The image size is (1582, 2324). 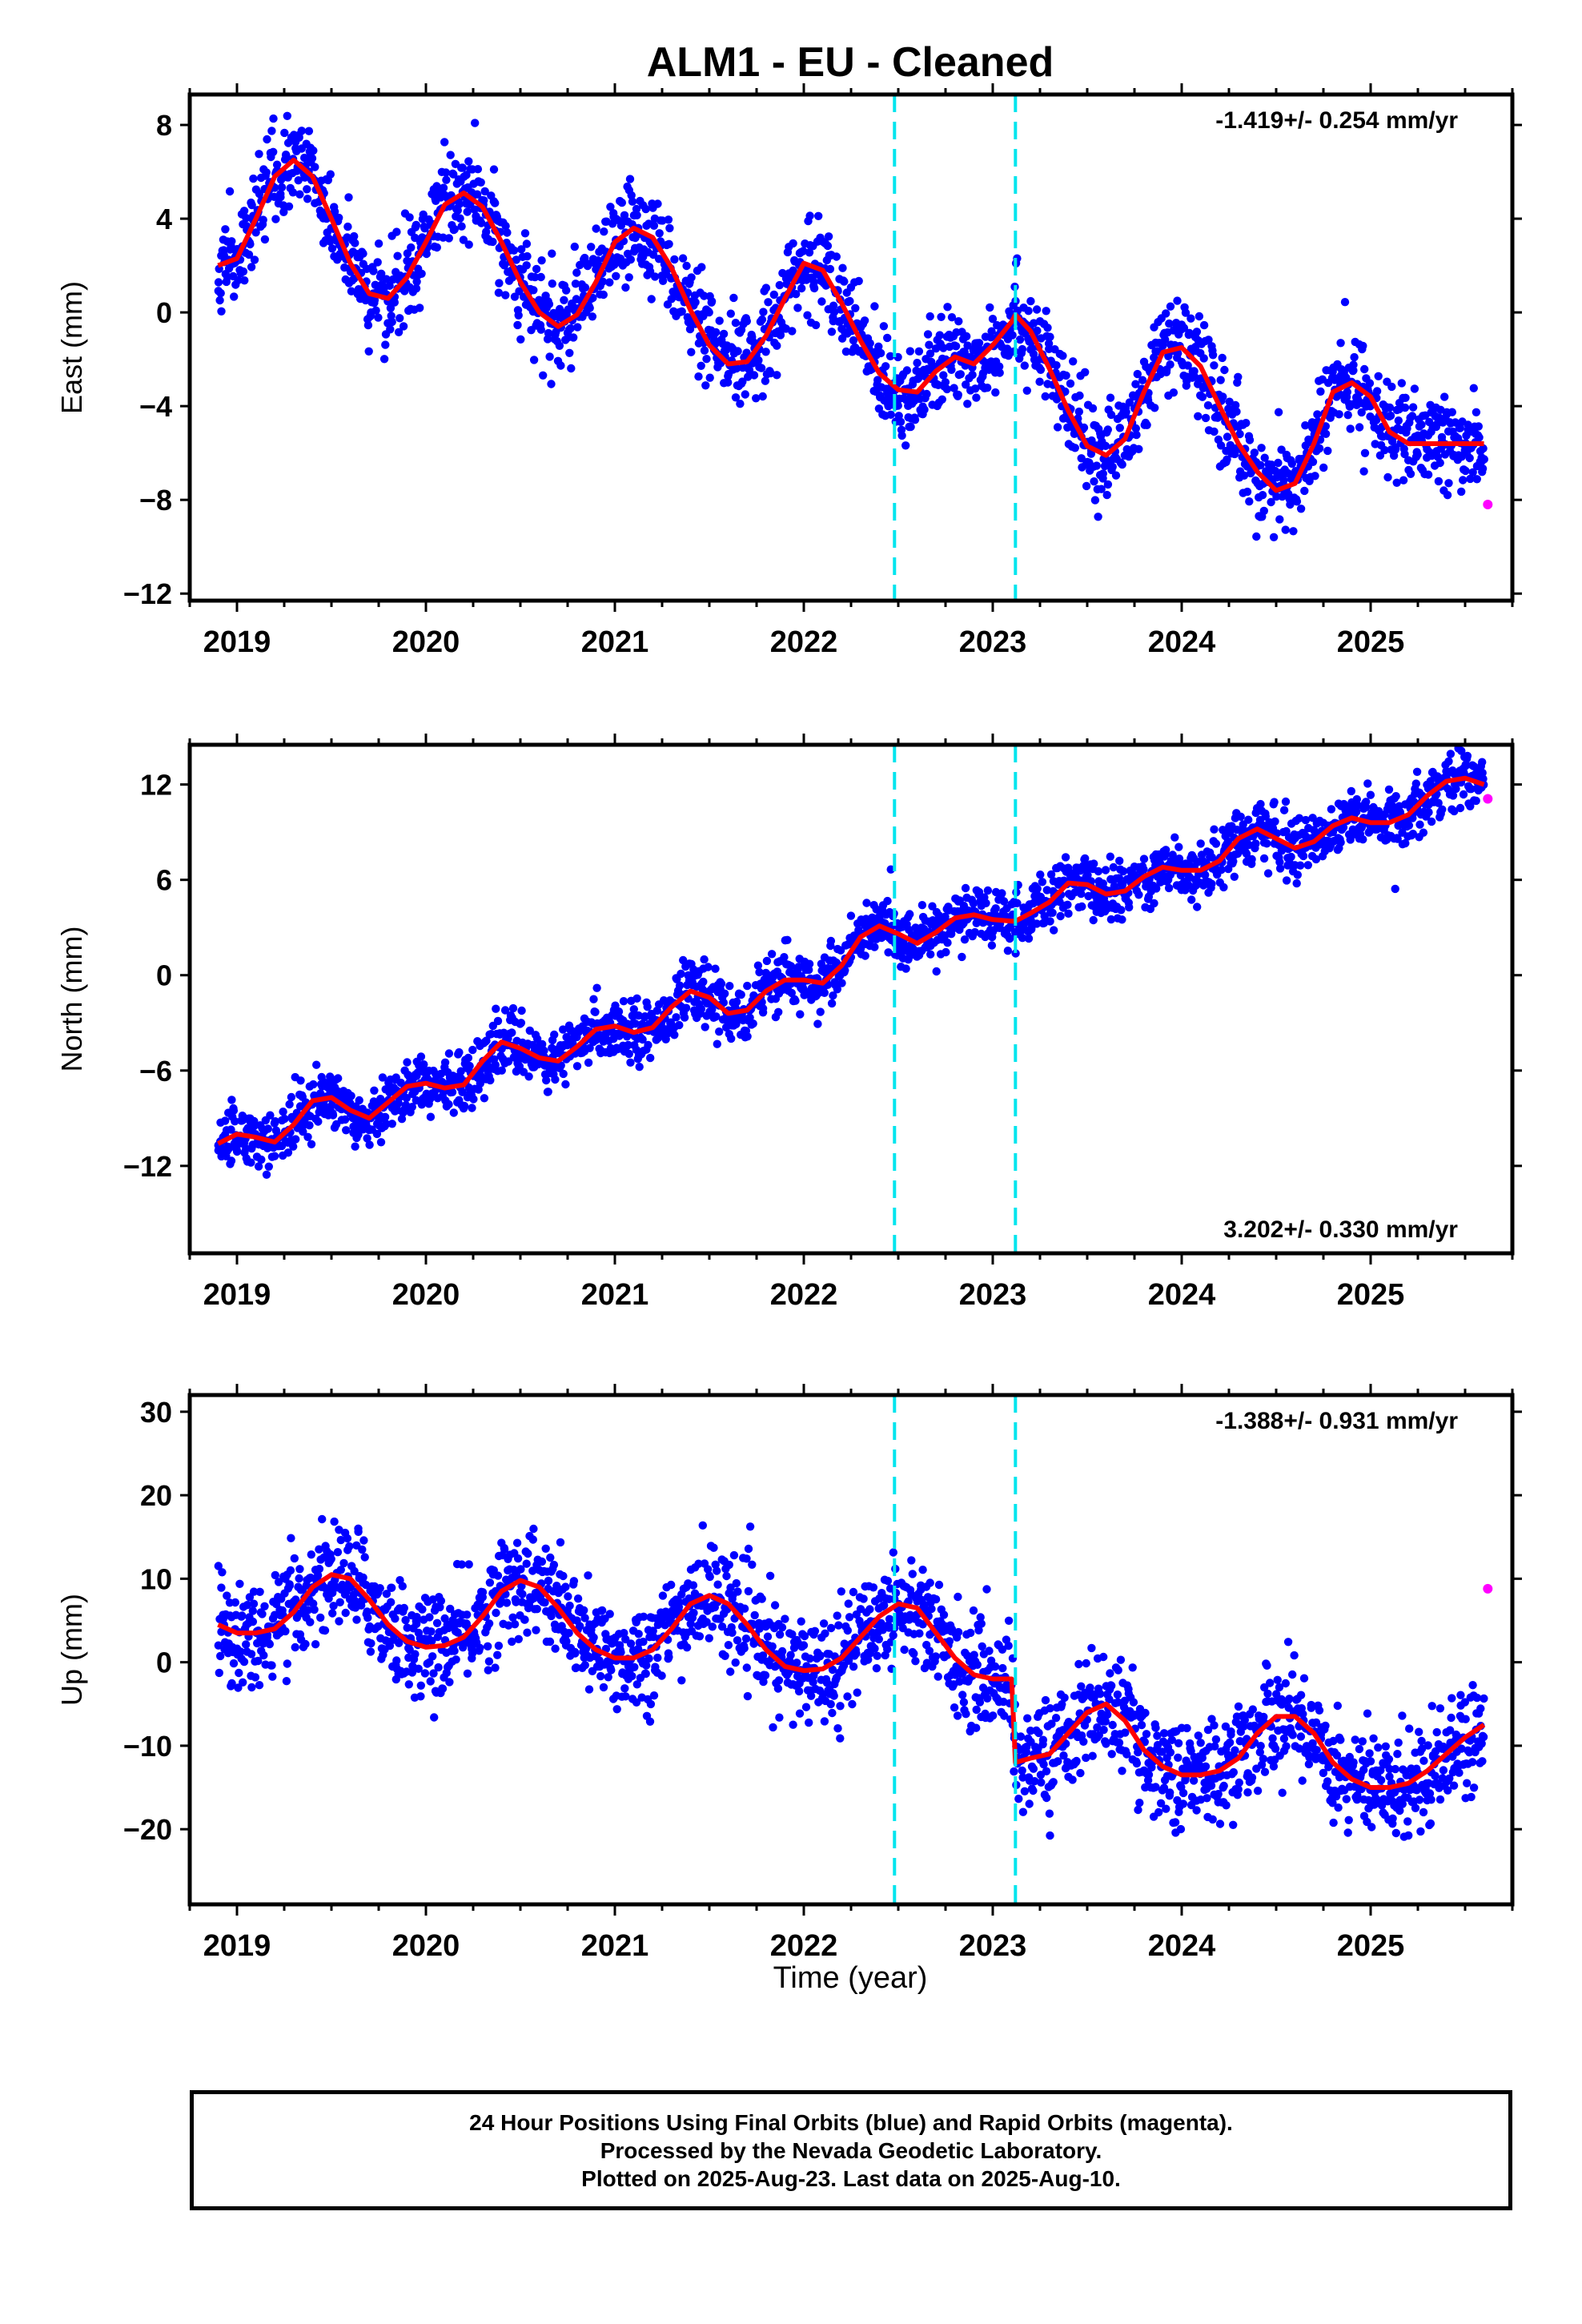 What do you see at coordinates (164, 975) in the screenshot?
I see `y-tick-label: 0` at bounding box center [164, 975].